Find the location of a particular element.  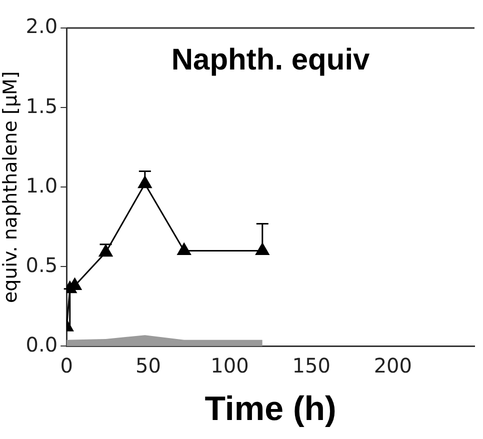

y-tick-label: 0.5 is located at coordinates (42, 264).